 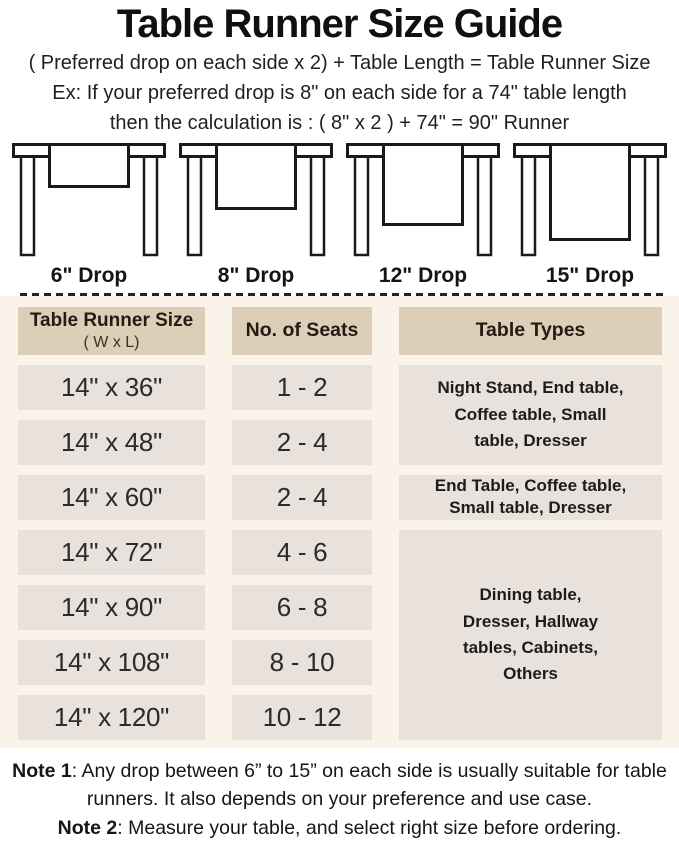 I want to click on drop-illustration-15: 15" Drop, so click(x=590, y=214).